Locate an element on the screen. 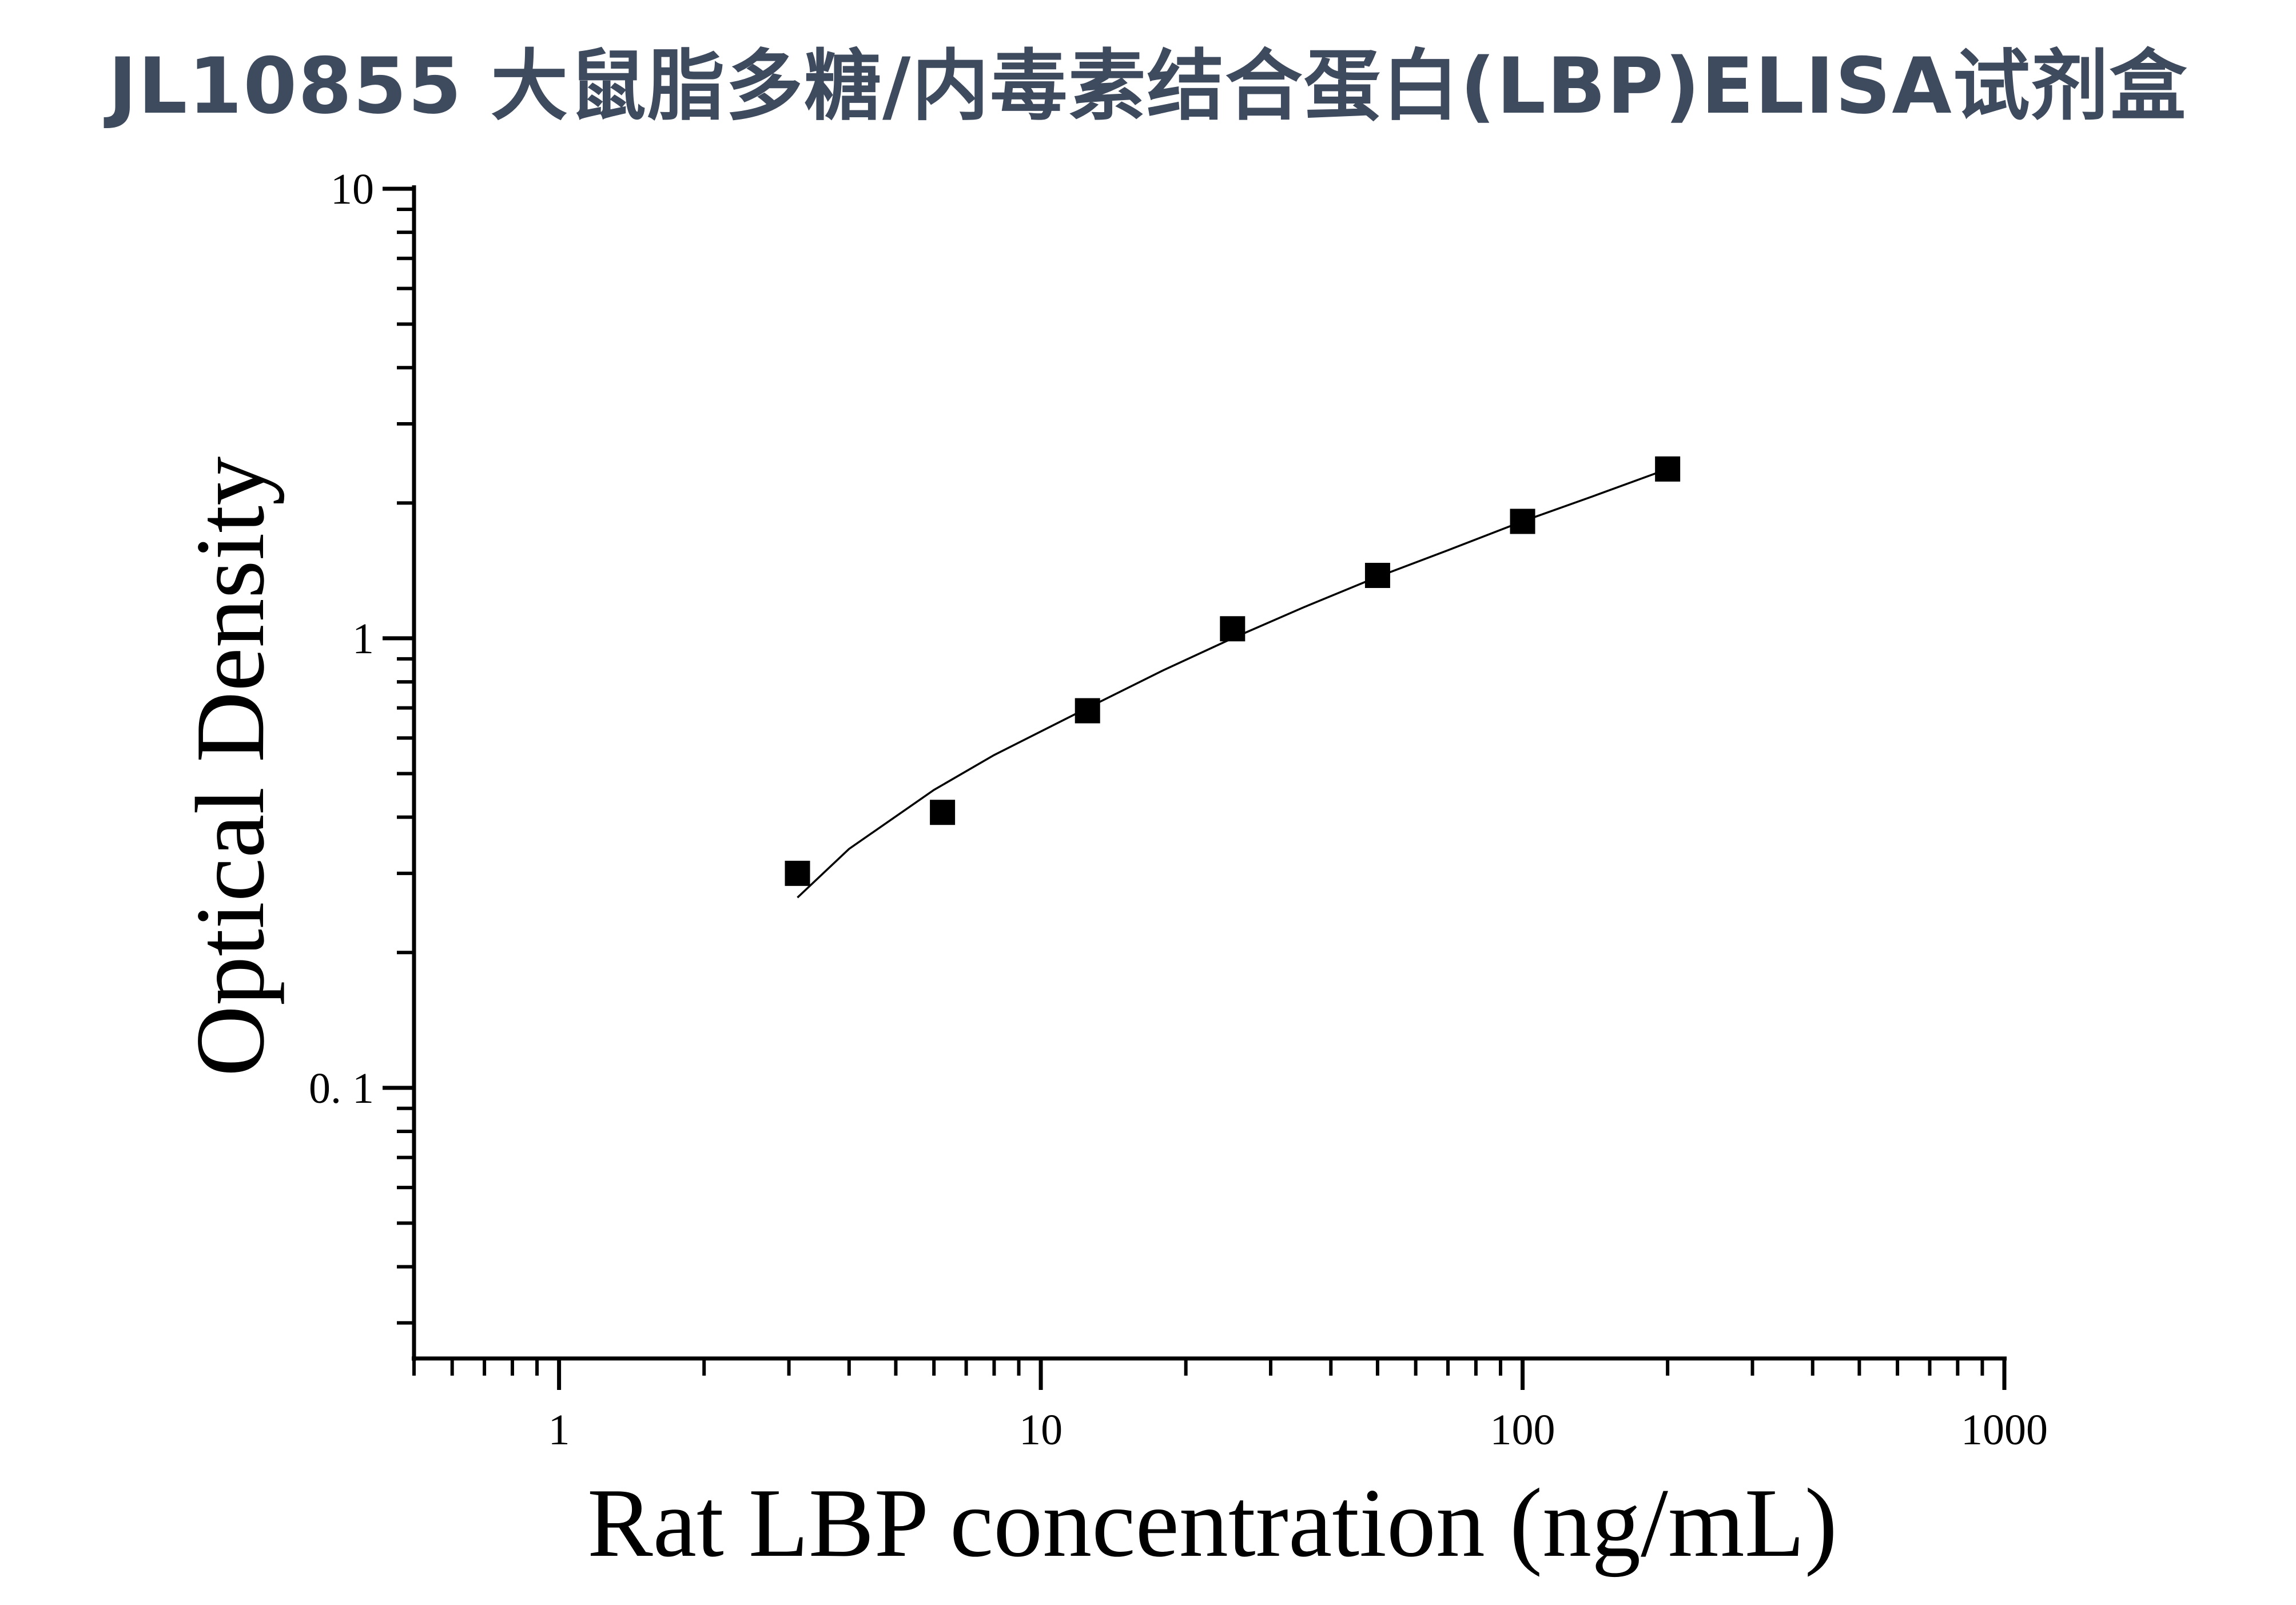 Image resolution: width=2296 pixels, height=1605 pixels. fit-curve-line is located at coordinates (1233, 683).